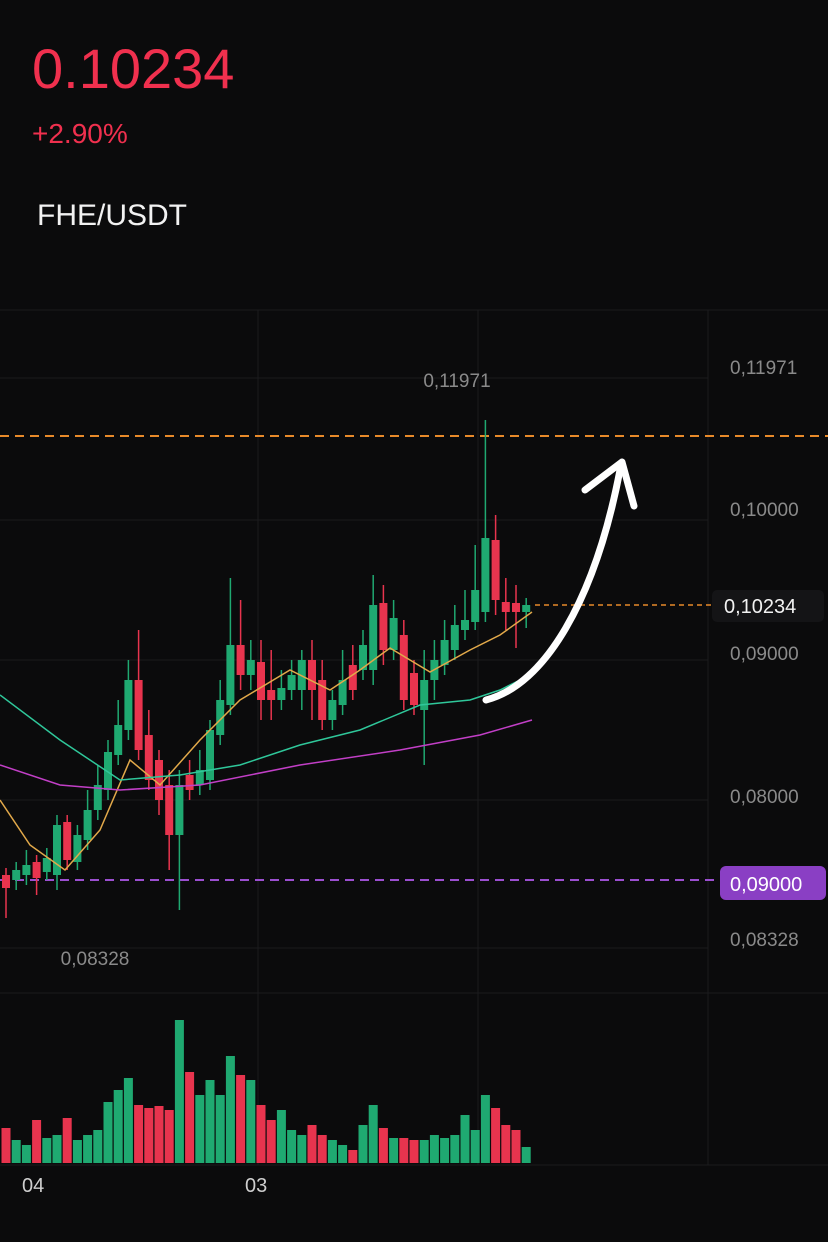 This screenshot has height=1242, width=828. I want to click on axis-label: 0,08328, so click(764, 940).